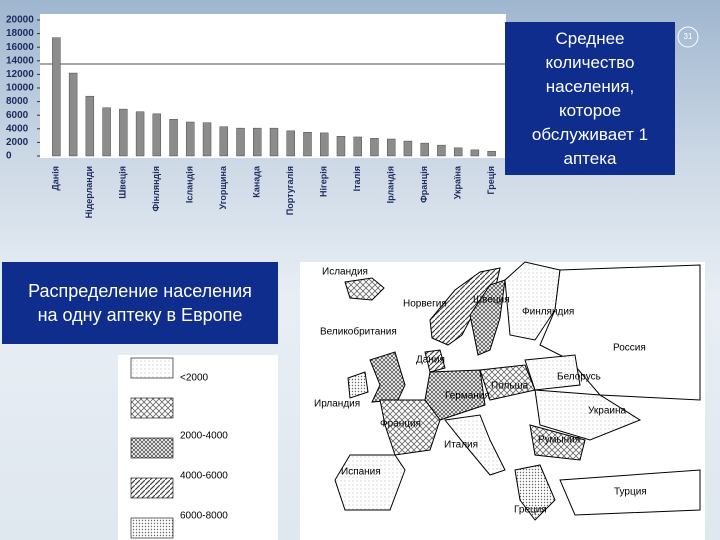 This screenshot has height=540, width=720. Describe the element at coordinates (56, 178) in the screenshot. I see `x-tick-label: Данiя` at that location.